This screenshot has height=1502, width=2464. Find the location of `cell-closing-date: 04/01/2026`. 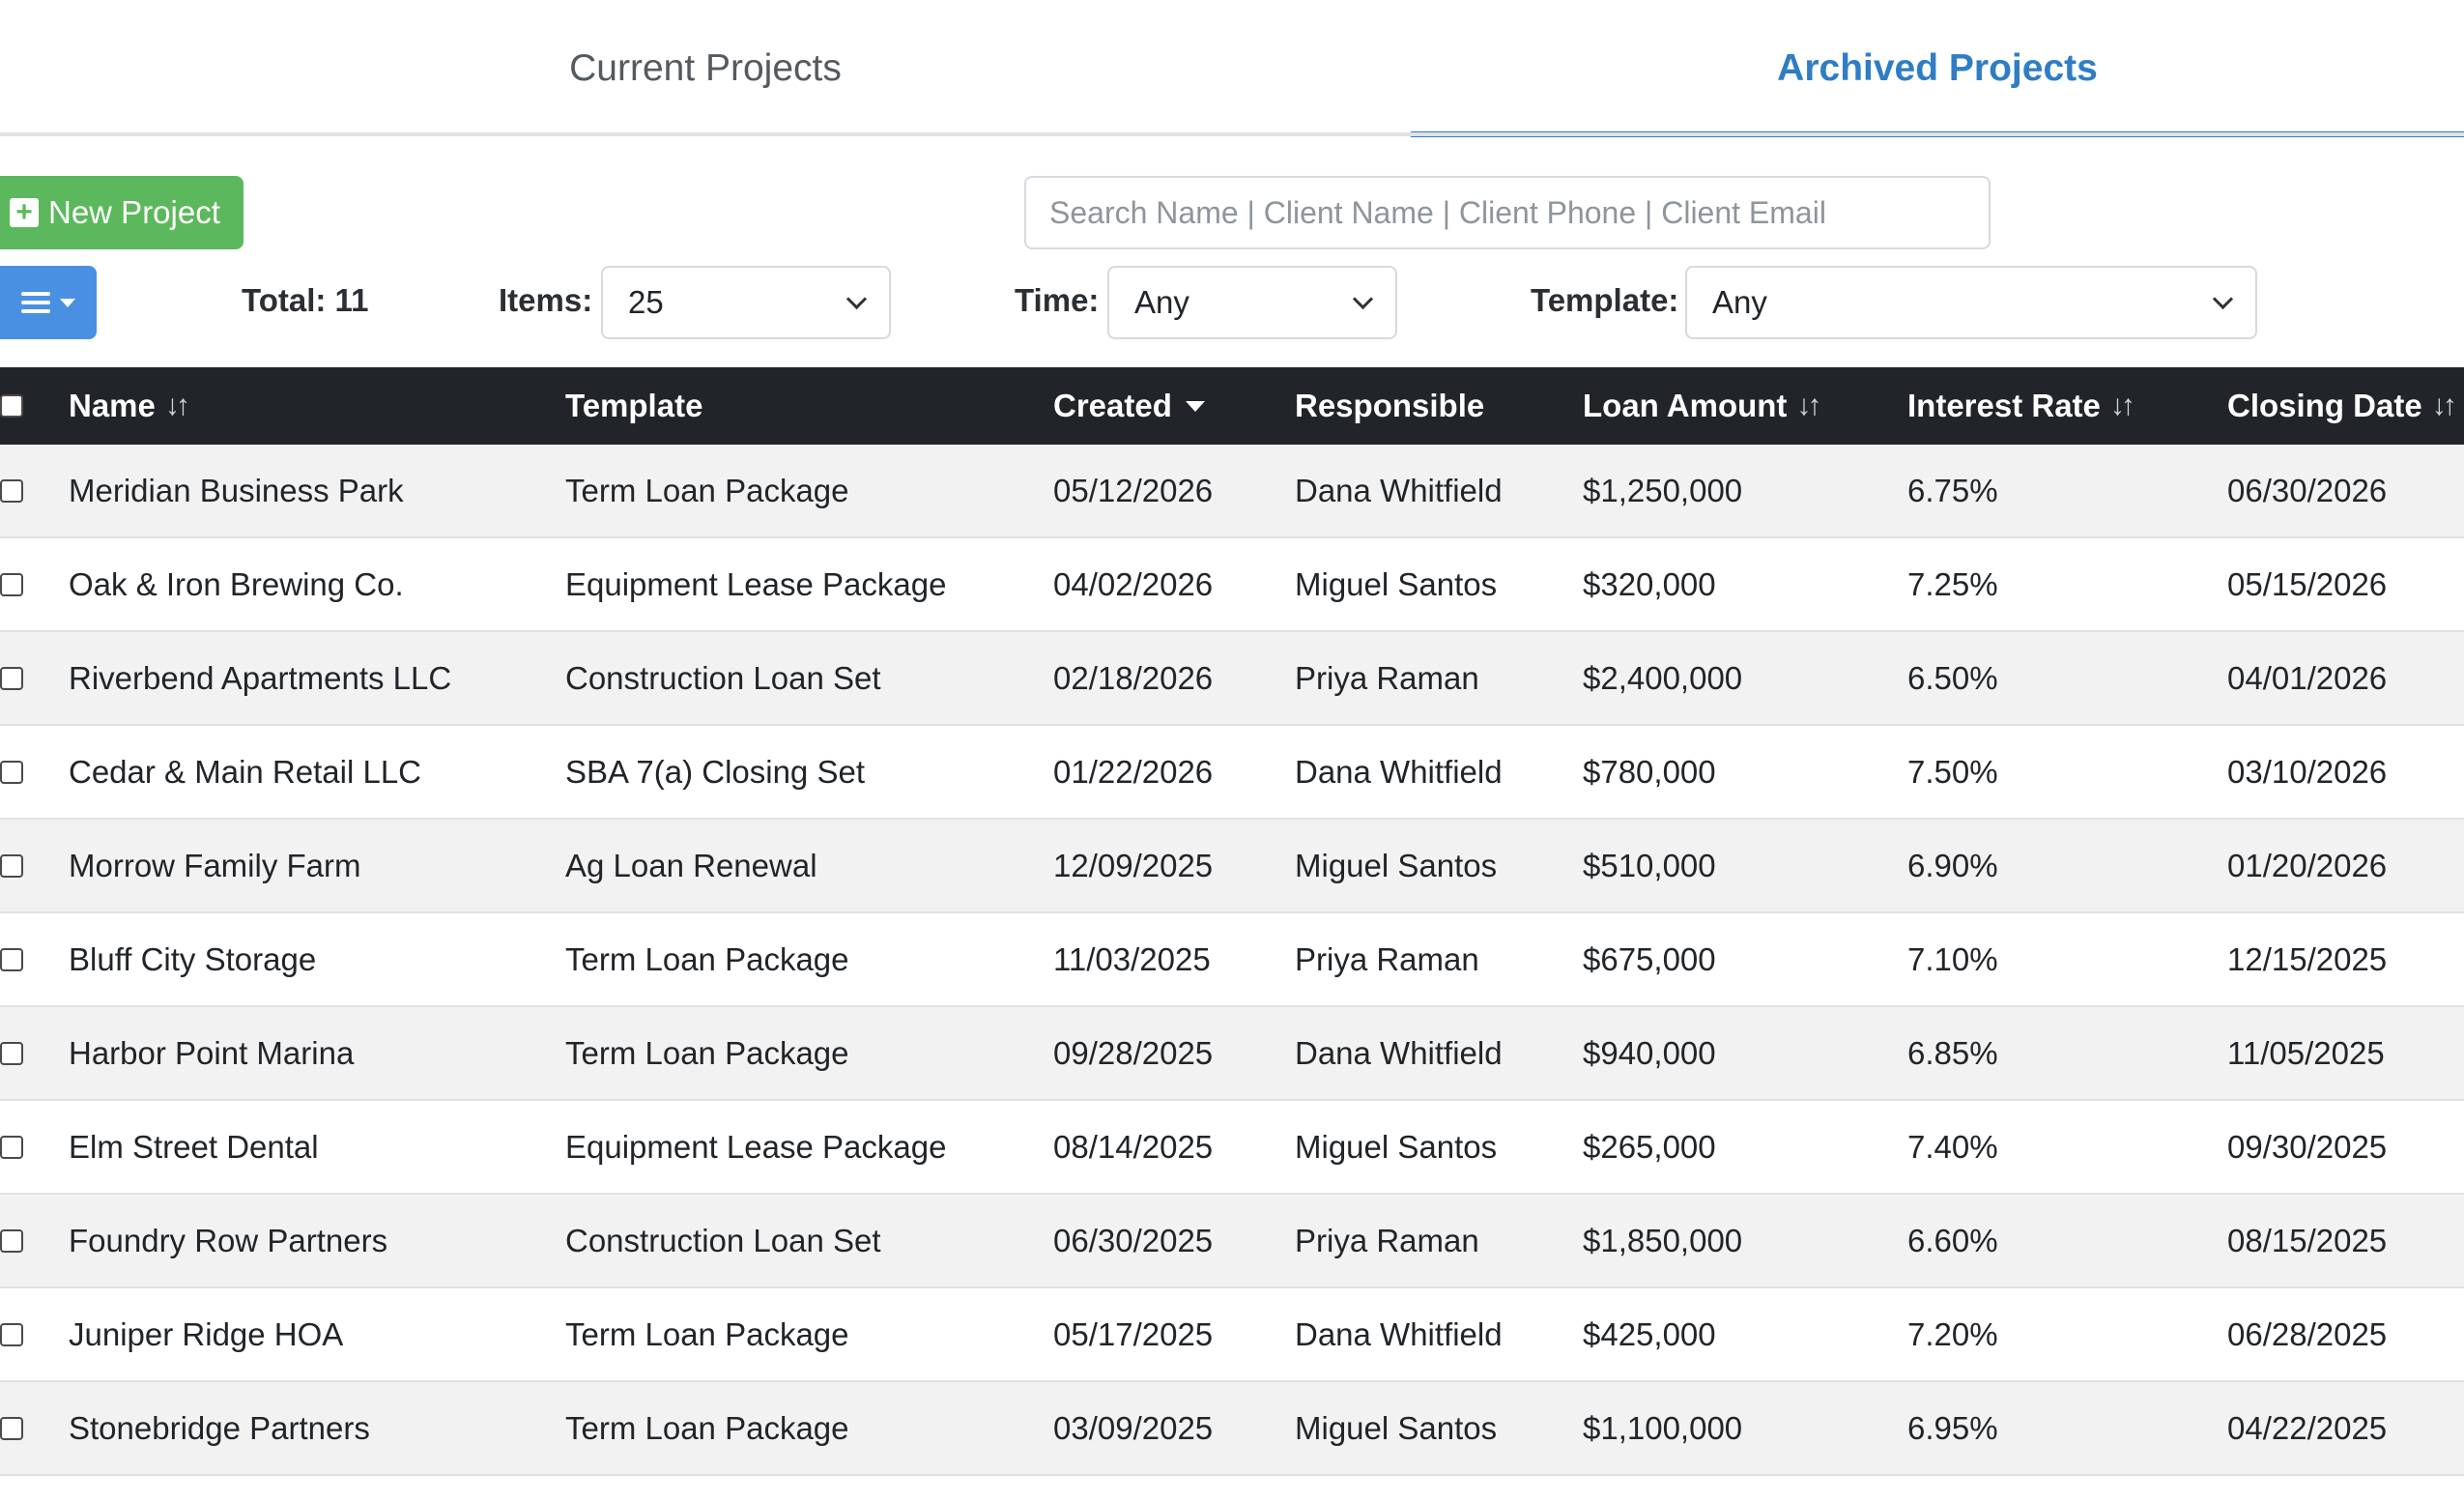

cell-closing-date: 04/01/2026 is located at coordinates (2307, 677).